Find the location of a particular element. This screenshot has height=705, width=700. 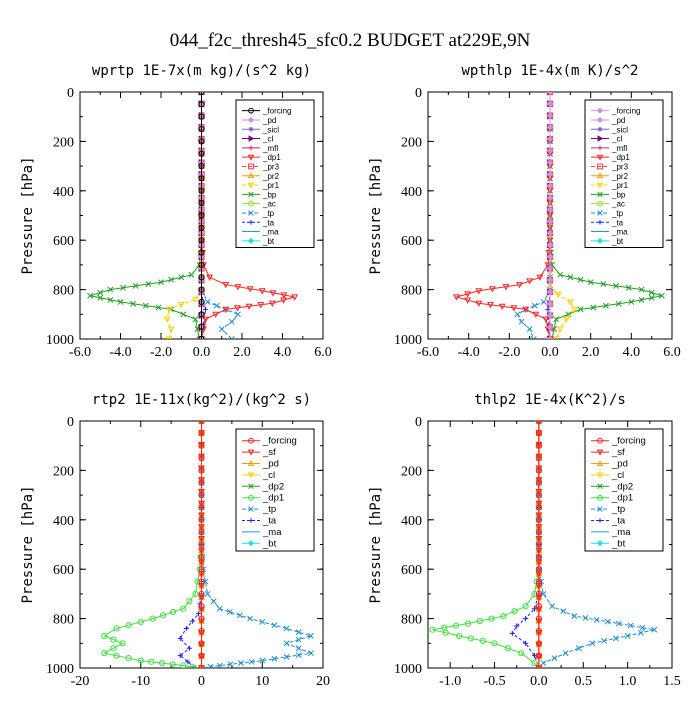

x-tick-label: -1.0 is located at coordinates (450, 681).